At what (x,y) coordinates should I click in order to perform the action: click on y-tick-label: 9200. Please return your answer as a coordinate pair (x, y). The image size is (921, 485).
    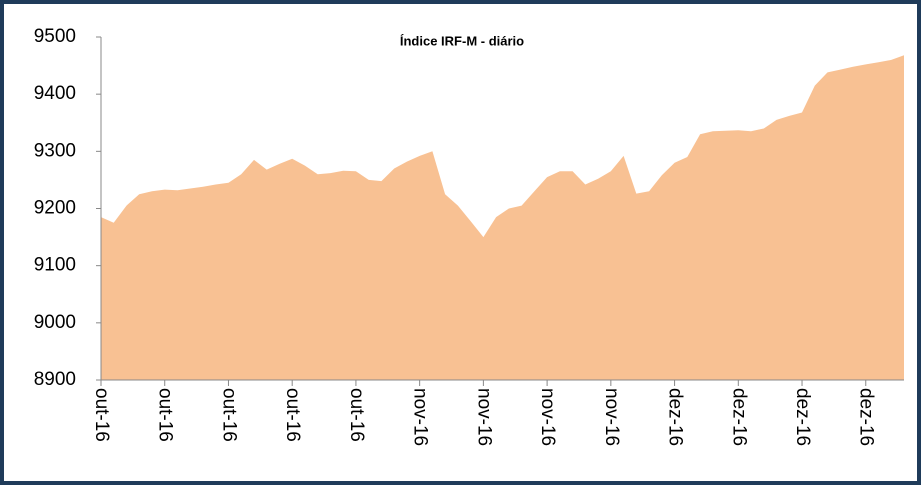
    Looking at the image, I should click on (55, 208).